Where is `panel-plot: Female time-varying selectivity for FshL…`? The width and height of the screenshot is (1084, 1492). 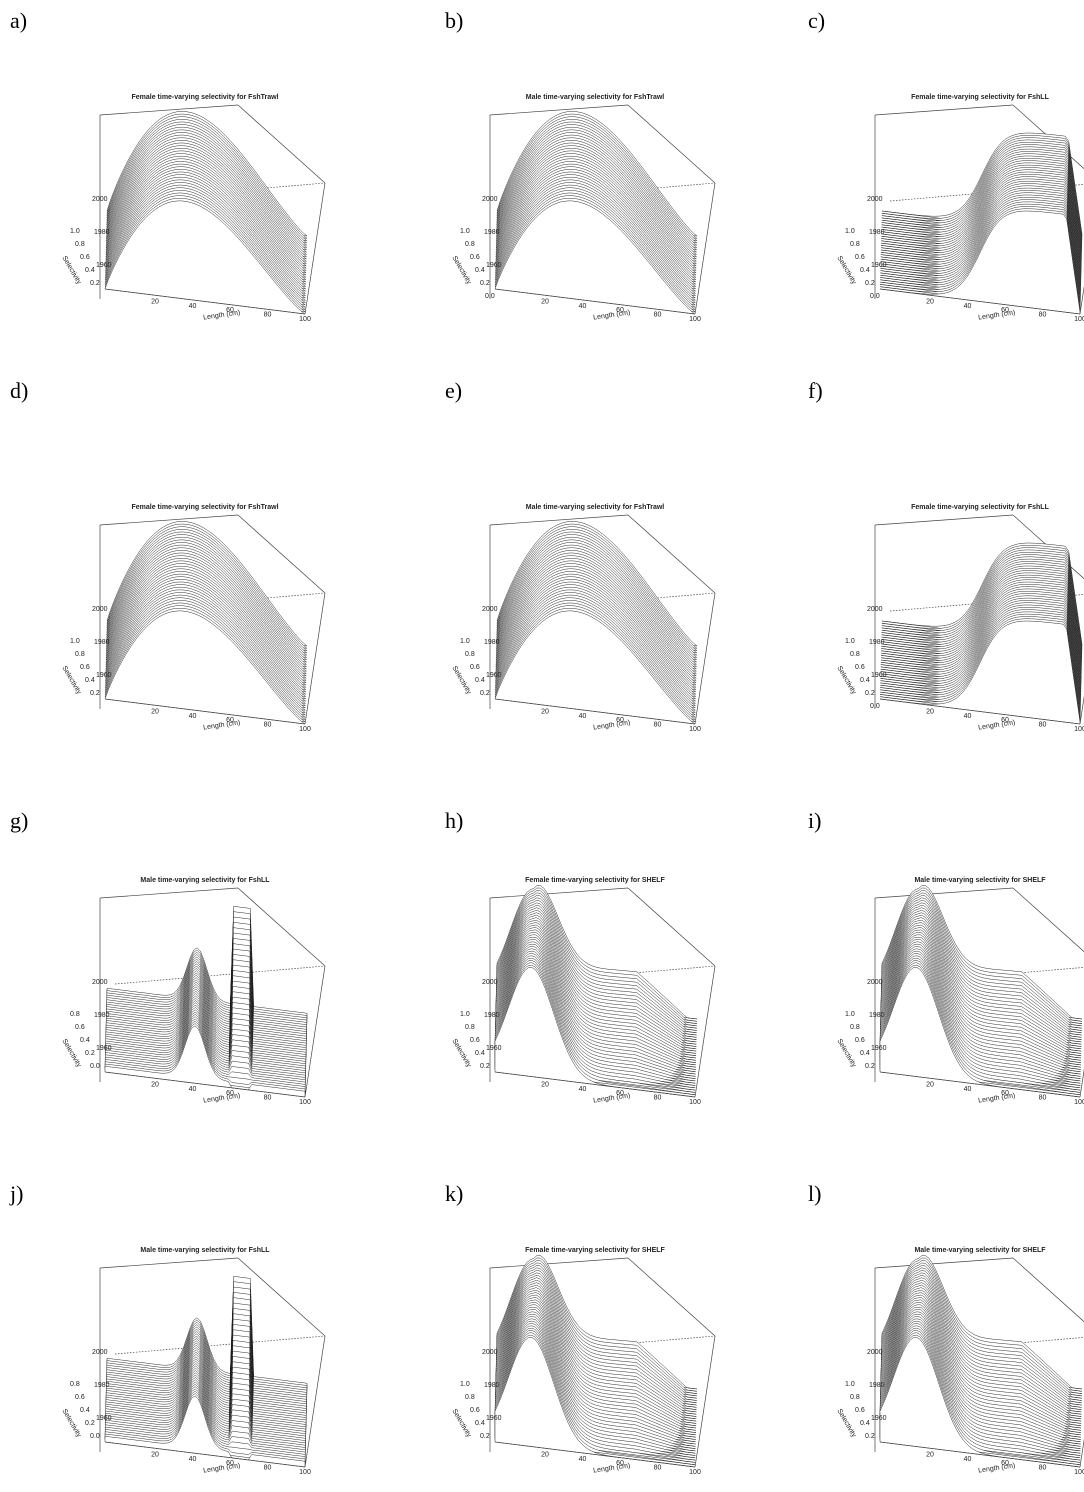 panel-plot: Female time-varying selectivity for FshL… is located at coordinates (959, 208).